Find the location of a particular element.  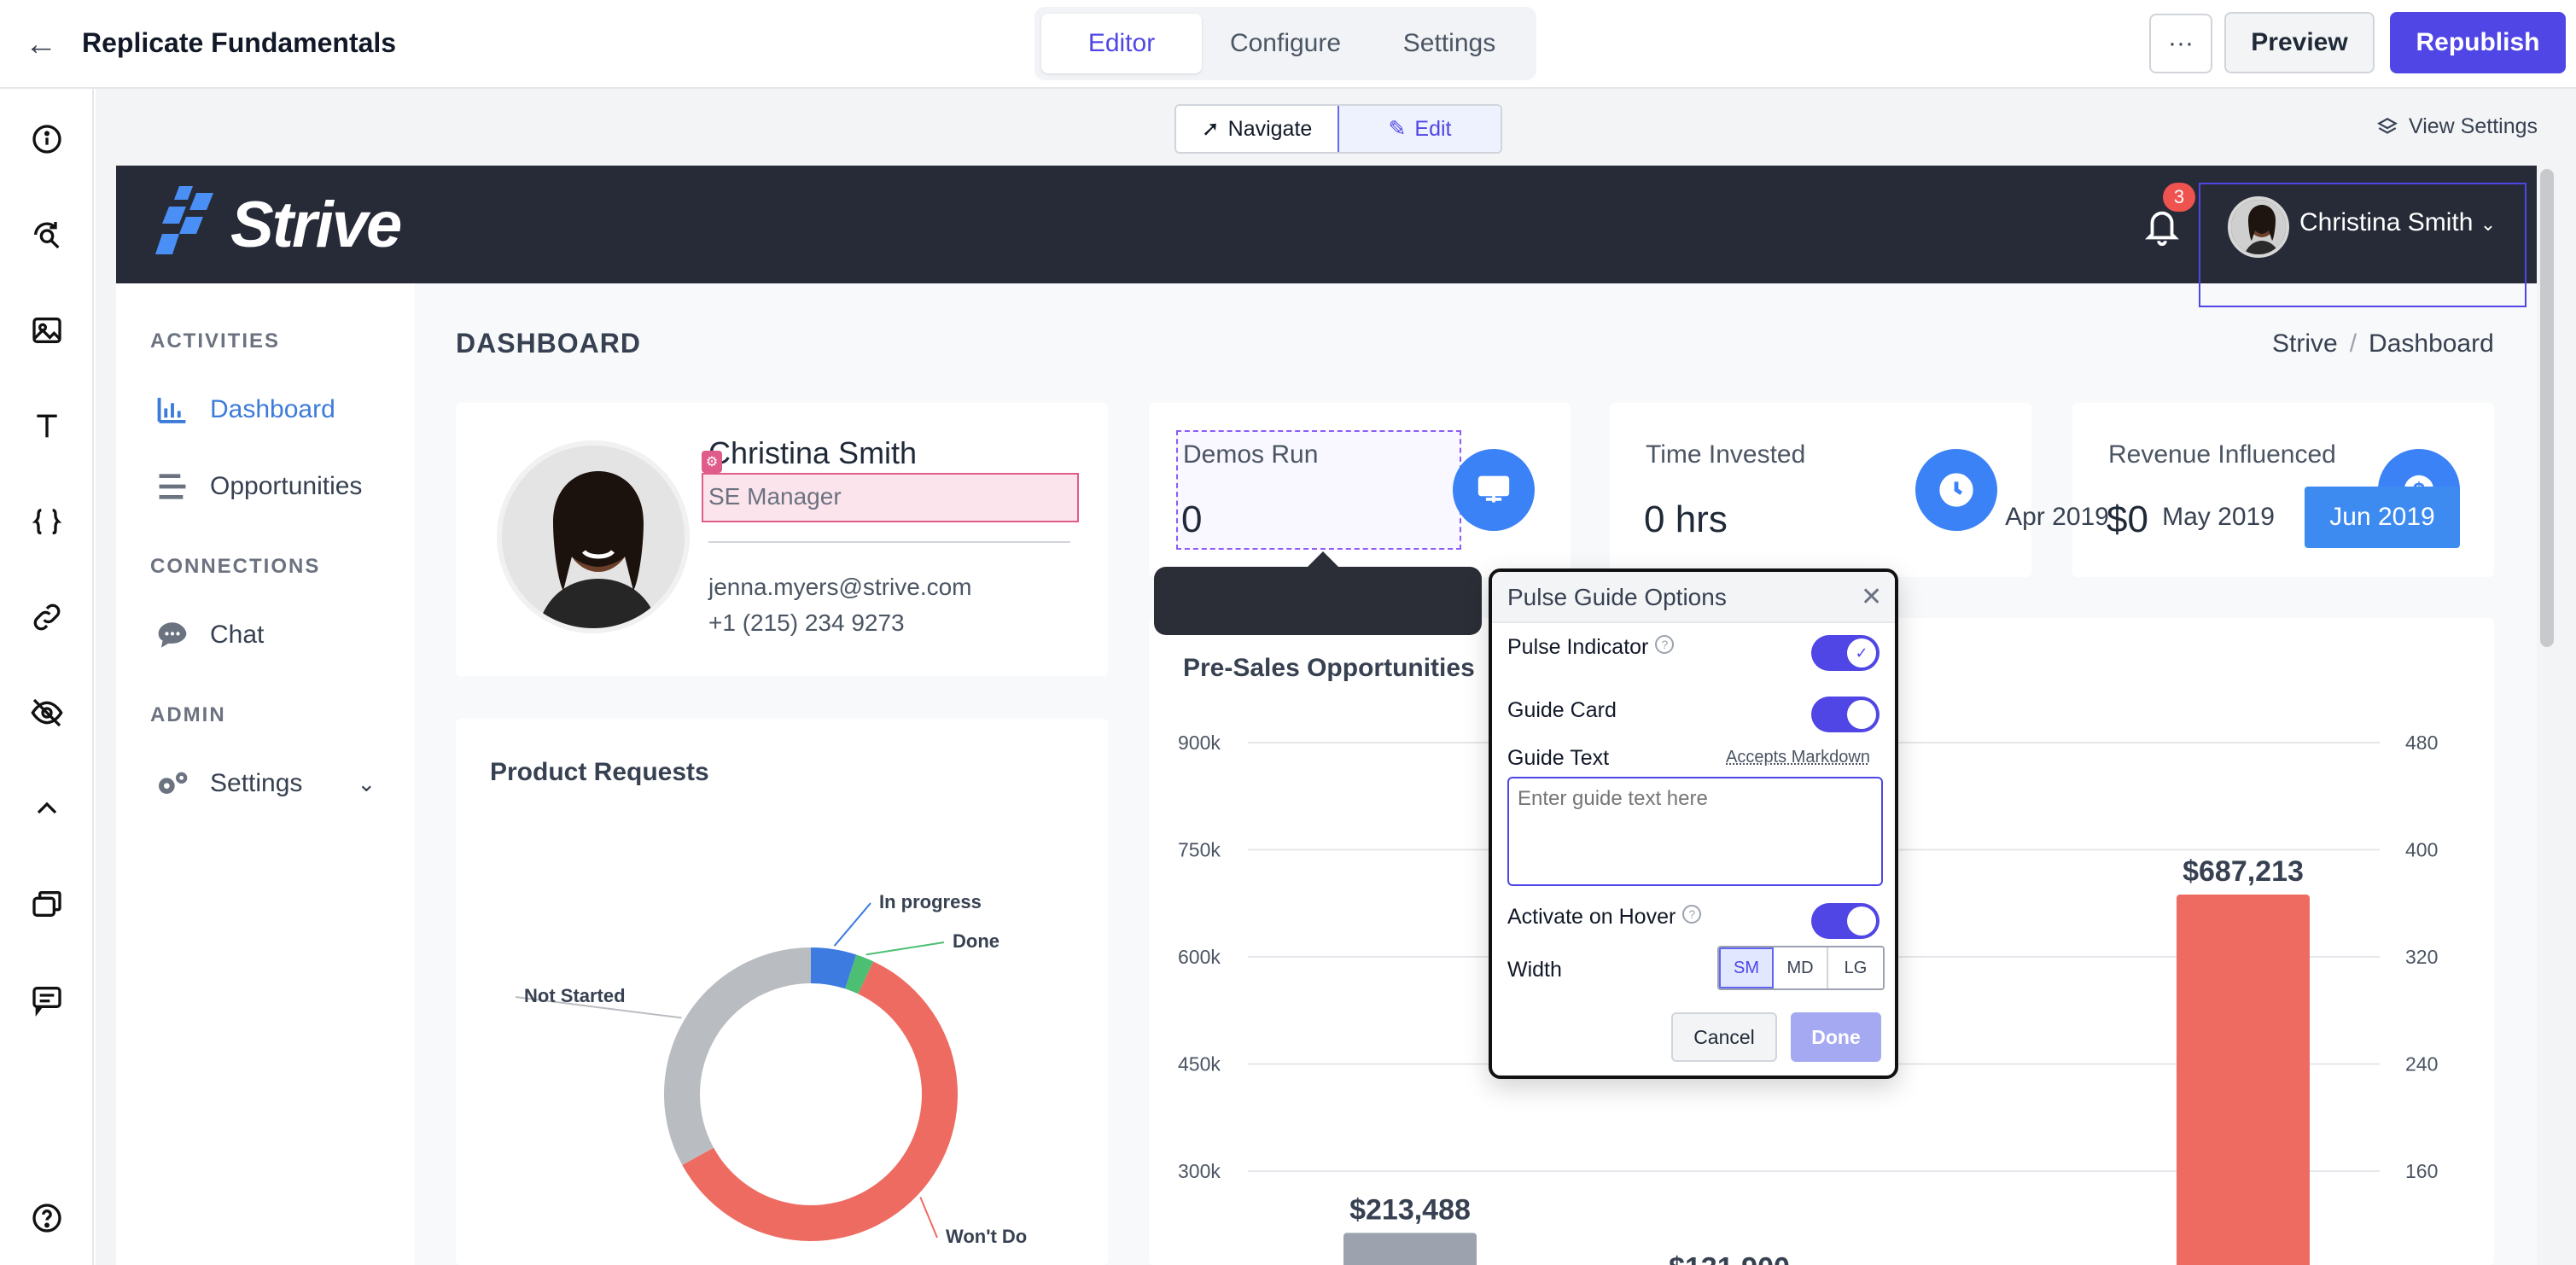

edit-mode-button: ✎ Edit is located at coordinates (1419, 129).